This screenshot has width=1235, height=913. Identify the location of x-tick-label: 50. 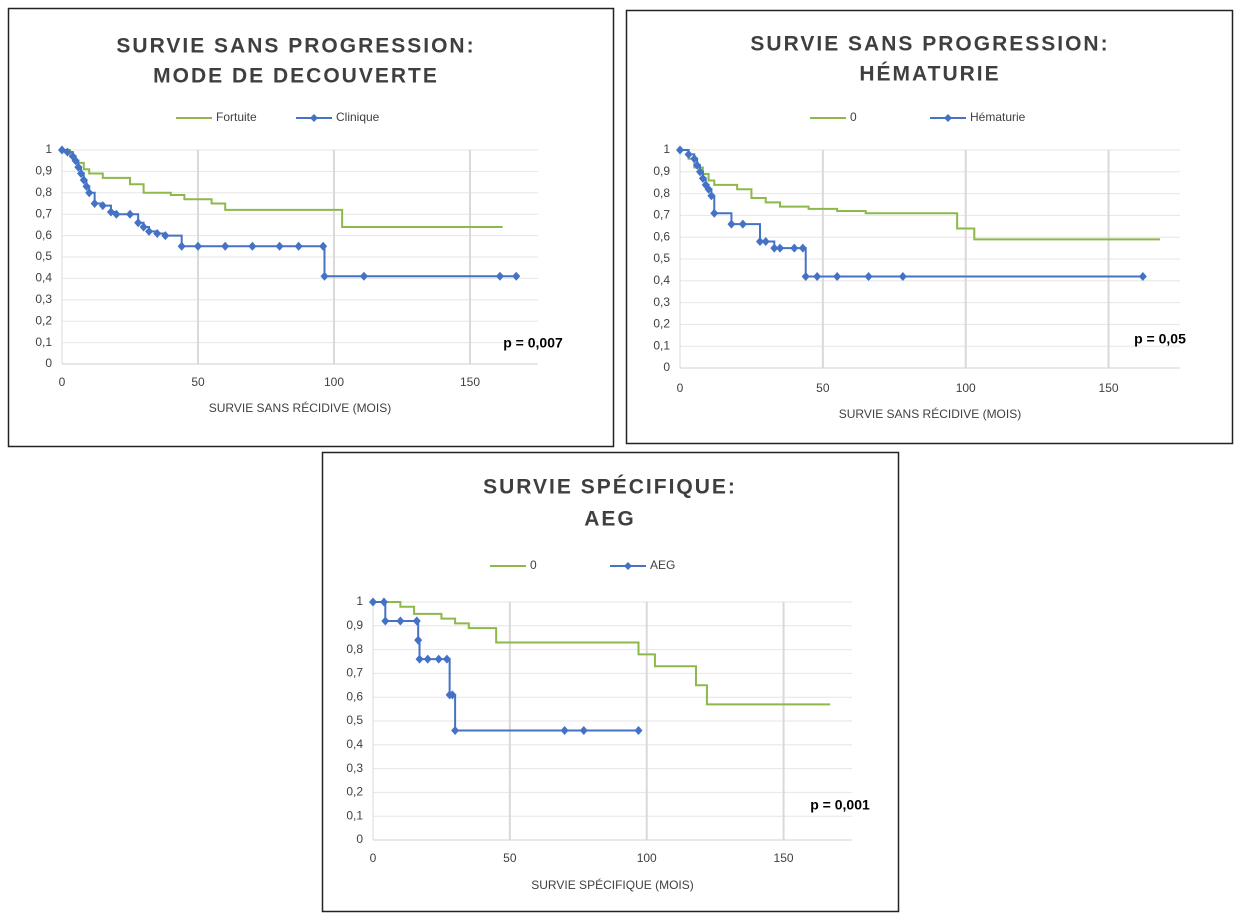
(823, 388).